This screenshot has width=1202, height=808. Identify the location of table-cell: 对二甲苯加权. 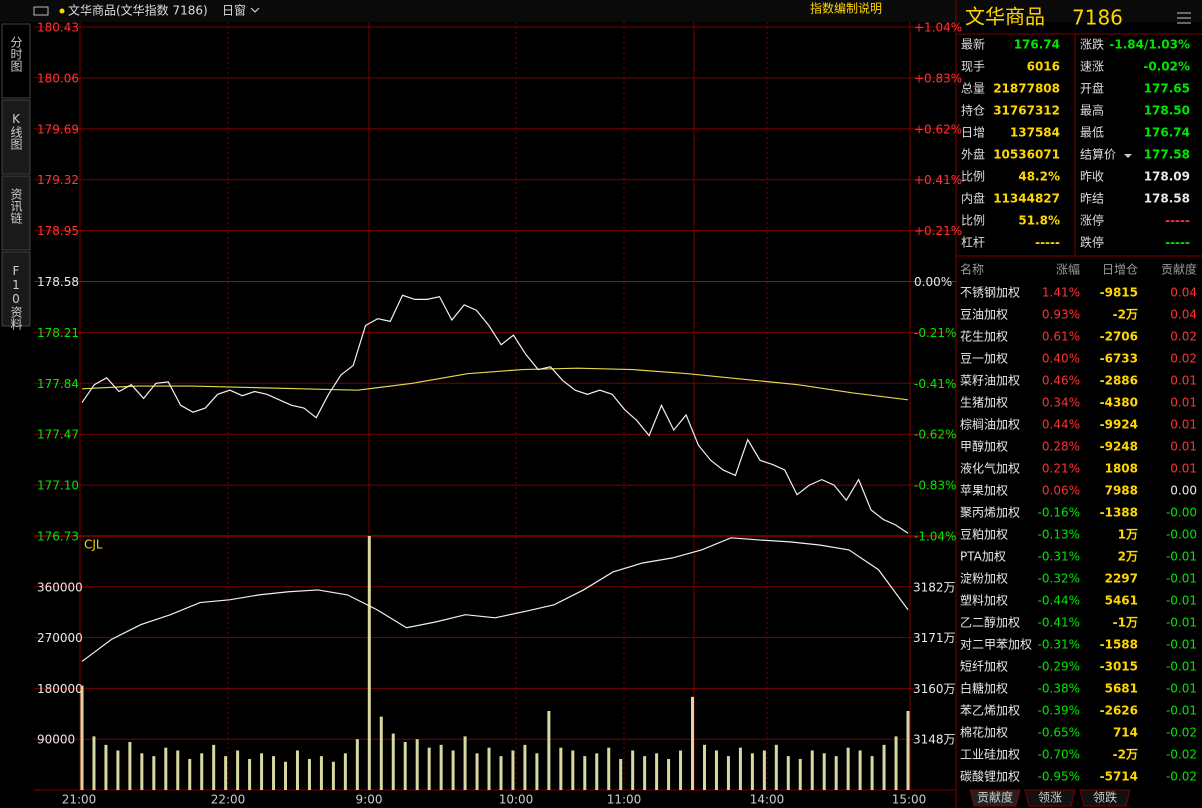
(996, 645).